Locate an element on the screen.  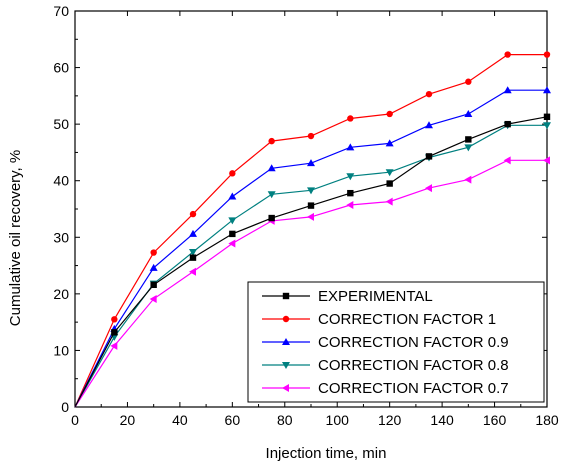
x-tick-label: 120 is located at coordinates (390, 420).